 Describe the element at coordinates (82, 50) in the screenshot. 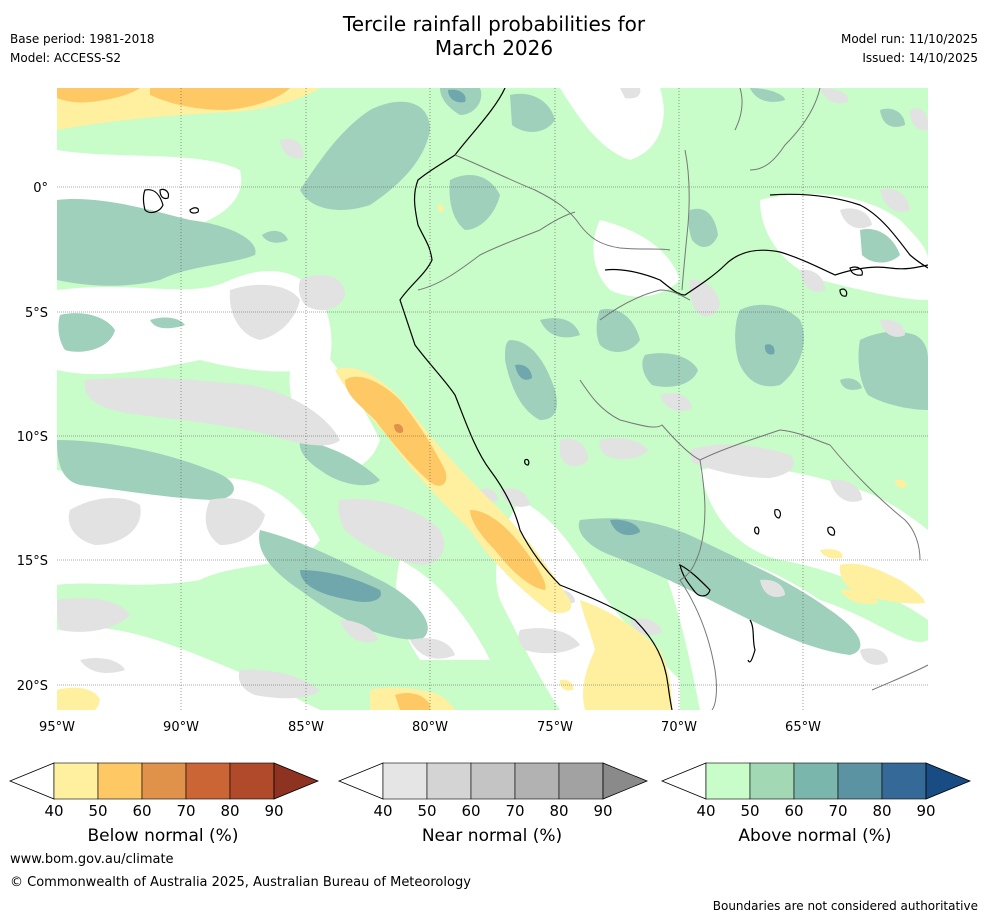

I see `meta-left: Base period: 1981-2018 Model: ACCESS-S2` at that location.